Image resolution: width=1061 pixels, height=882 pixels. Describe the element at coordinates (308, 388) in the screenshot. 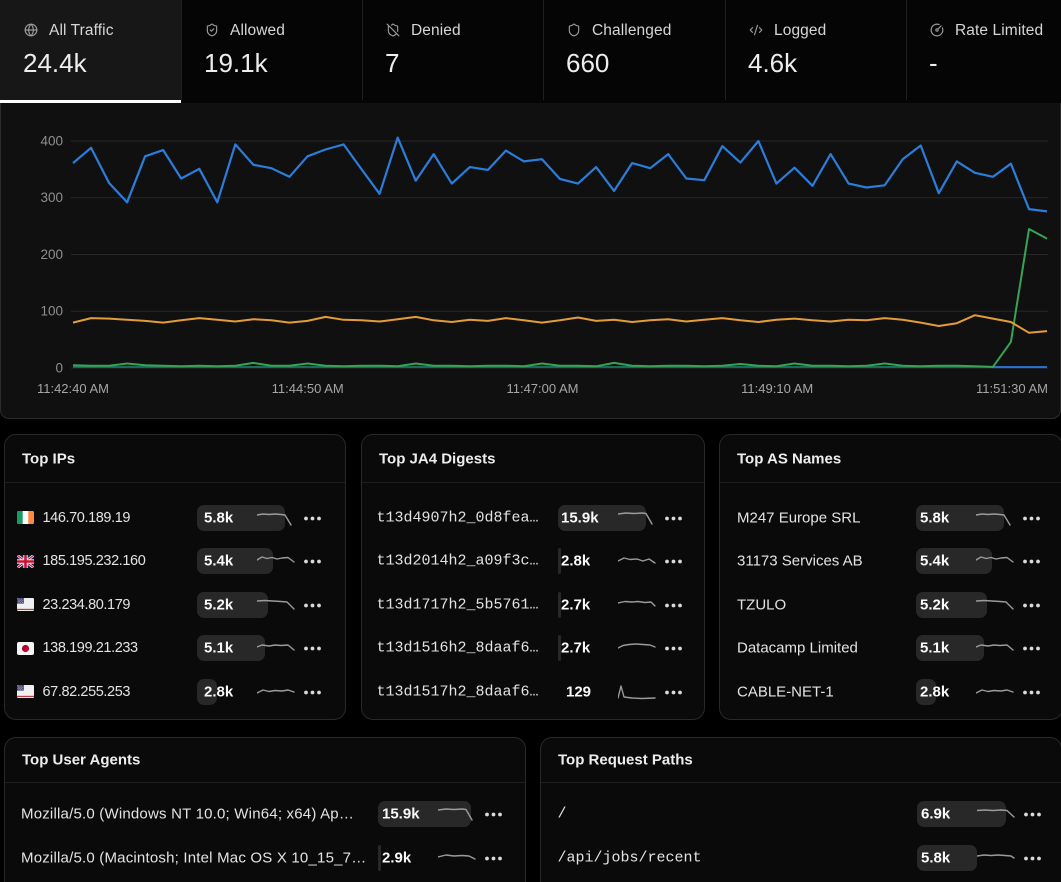

I see `svg-text: 11:44:50 AM` at that location.